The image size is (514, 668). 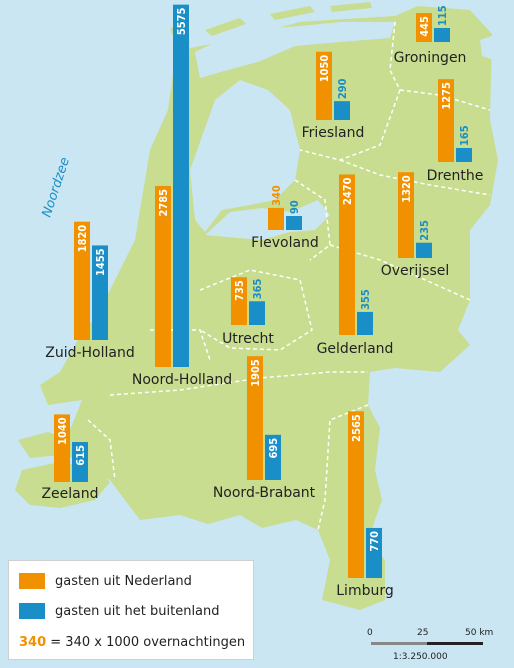 What do you see at coordinates (430, 58) in the screenshot?
I see `province-label-groningen: Groningen` at bounding box center [430, 58].